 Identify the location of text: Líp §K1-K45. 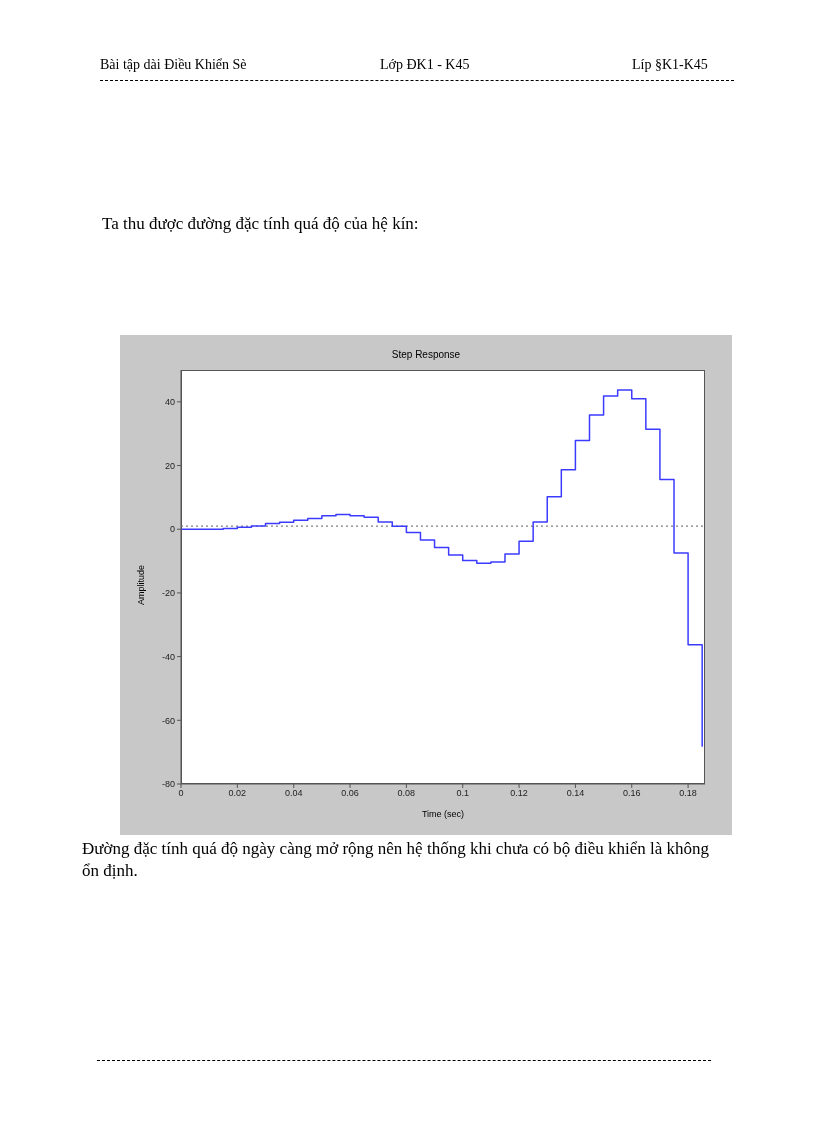
(670, 65).